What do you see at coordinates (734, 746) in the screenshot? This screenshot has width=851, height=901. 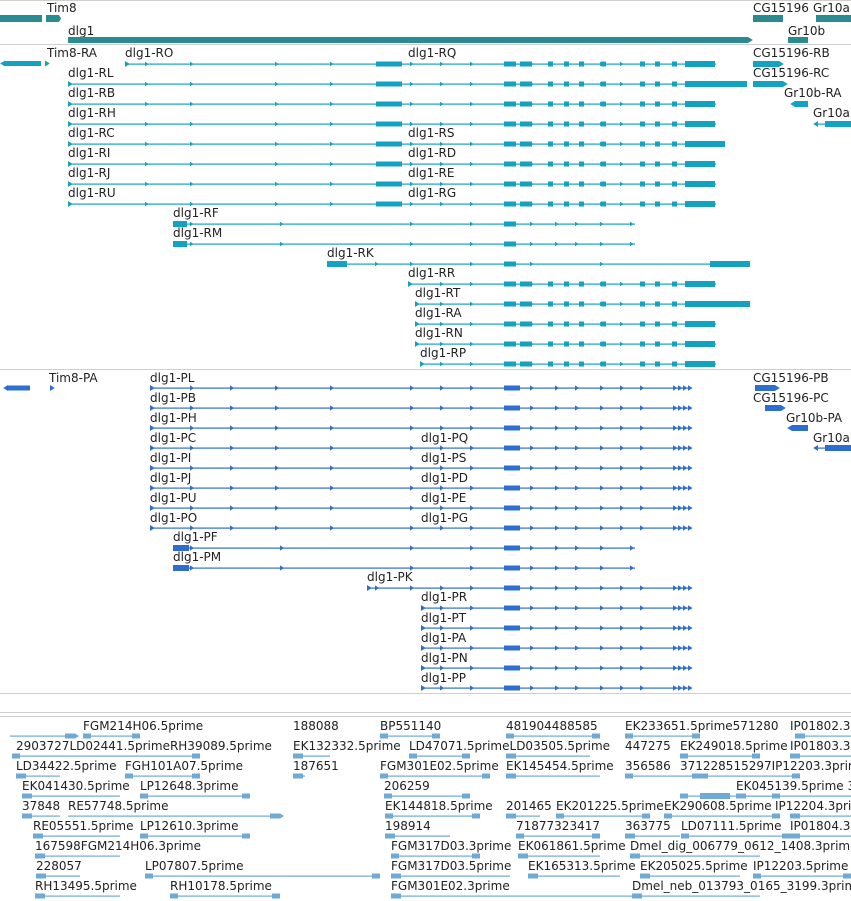 I see `feature-label-ek249018-5prime: EK249018.5prime` at bounding box center [734, 746].